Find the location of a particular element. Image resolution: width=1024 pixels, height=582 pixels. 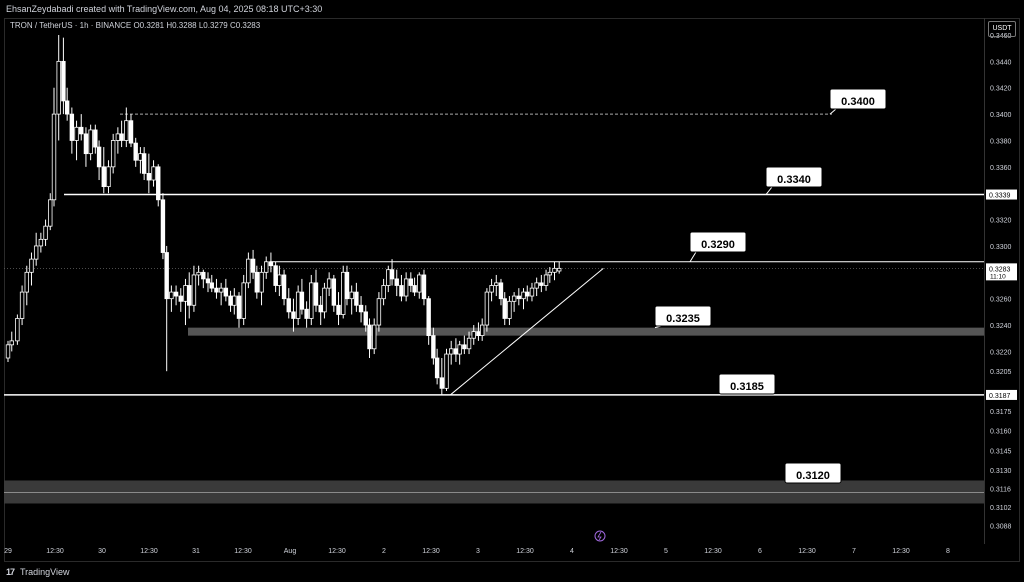

annotation-box-0.3120 is located at coordinates (813, 473).